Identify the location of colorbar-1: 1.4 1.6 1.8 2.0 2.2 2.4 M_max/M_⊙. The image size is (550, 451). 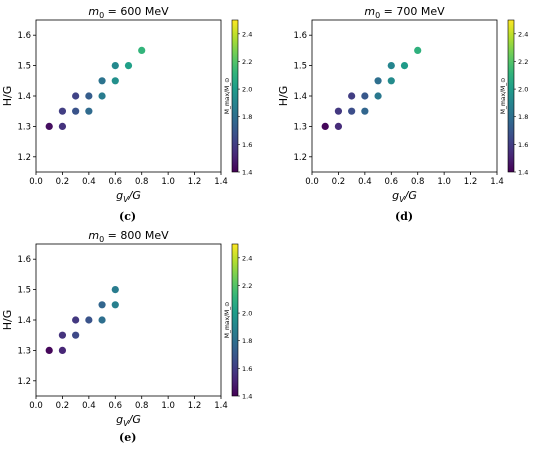
(238, 98).